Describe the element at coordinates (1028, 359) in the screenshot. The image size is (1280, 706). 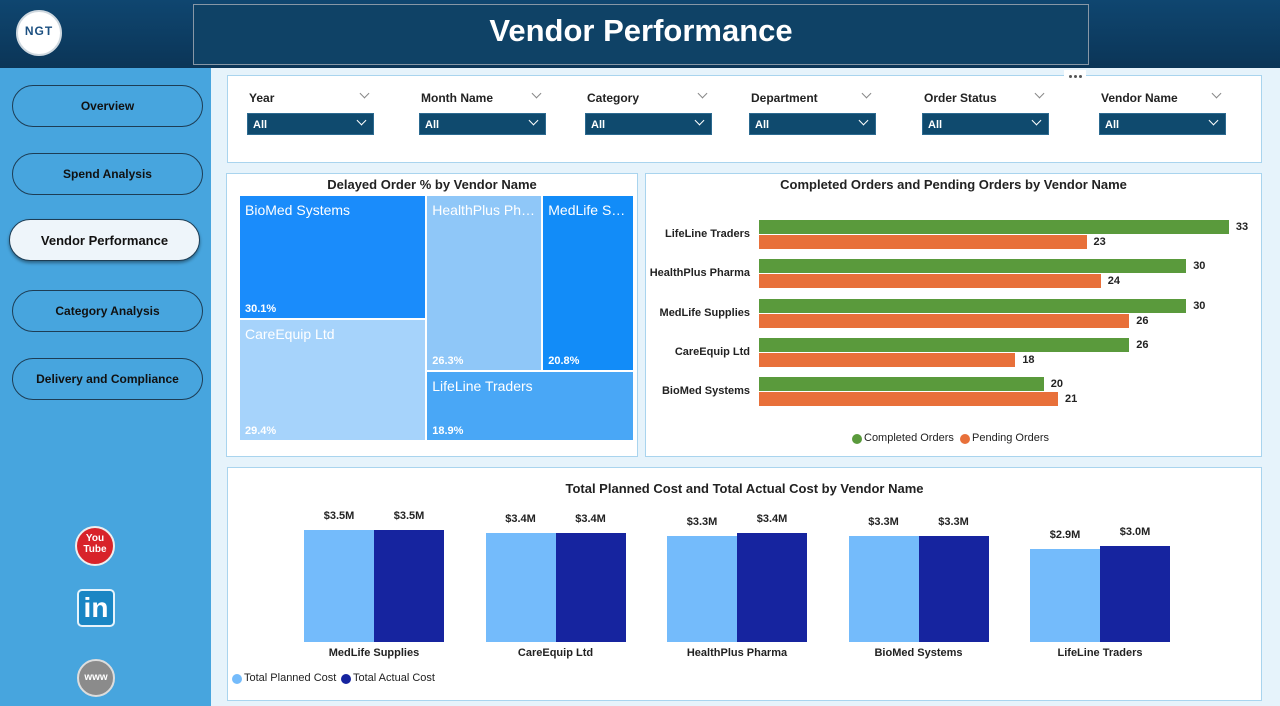
I see `data-label: 18` at that location.